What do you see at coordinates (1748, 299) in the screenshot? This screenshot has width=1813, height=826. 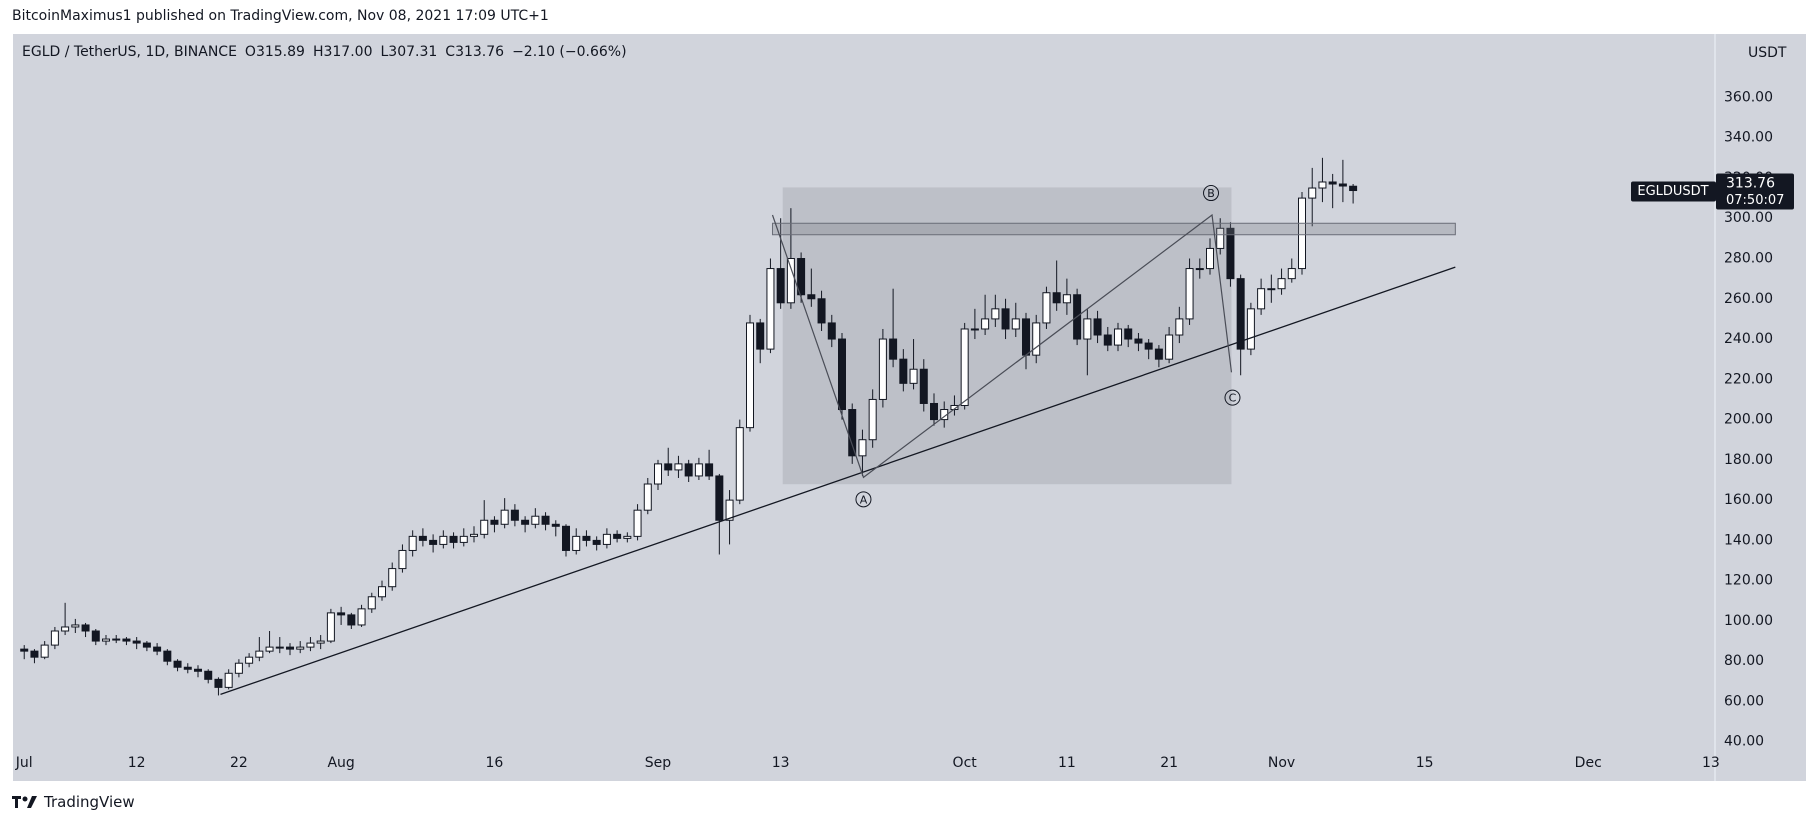 I see `y-tick-label: 260.00` at bounding box center [1748, 299].